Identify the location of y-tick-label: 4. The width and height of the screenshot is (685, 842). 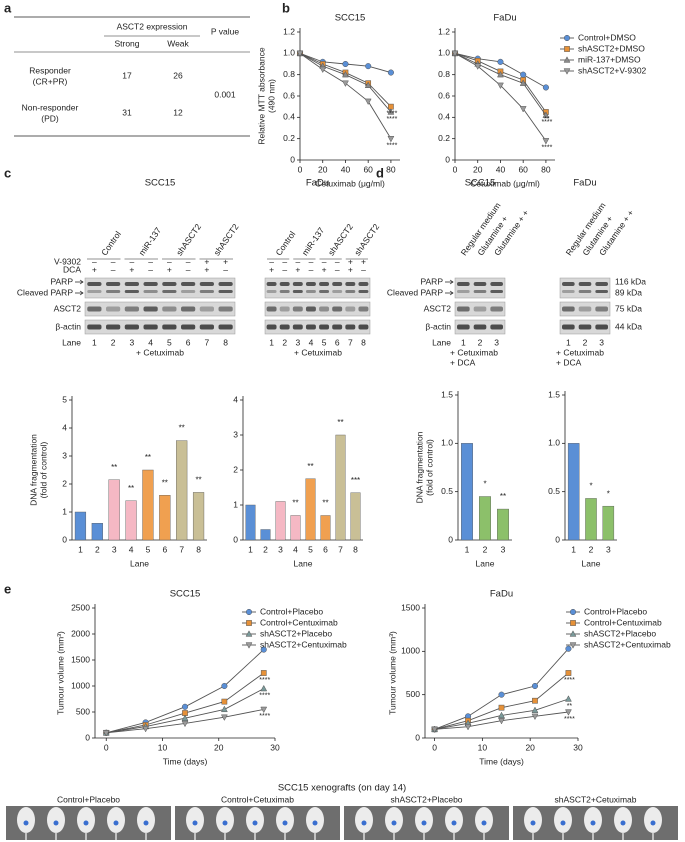
(64, 427).